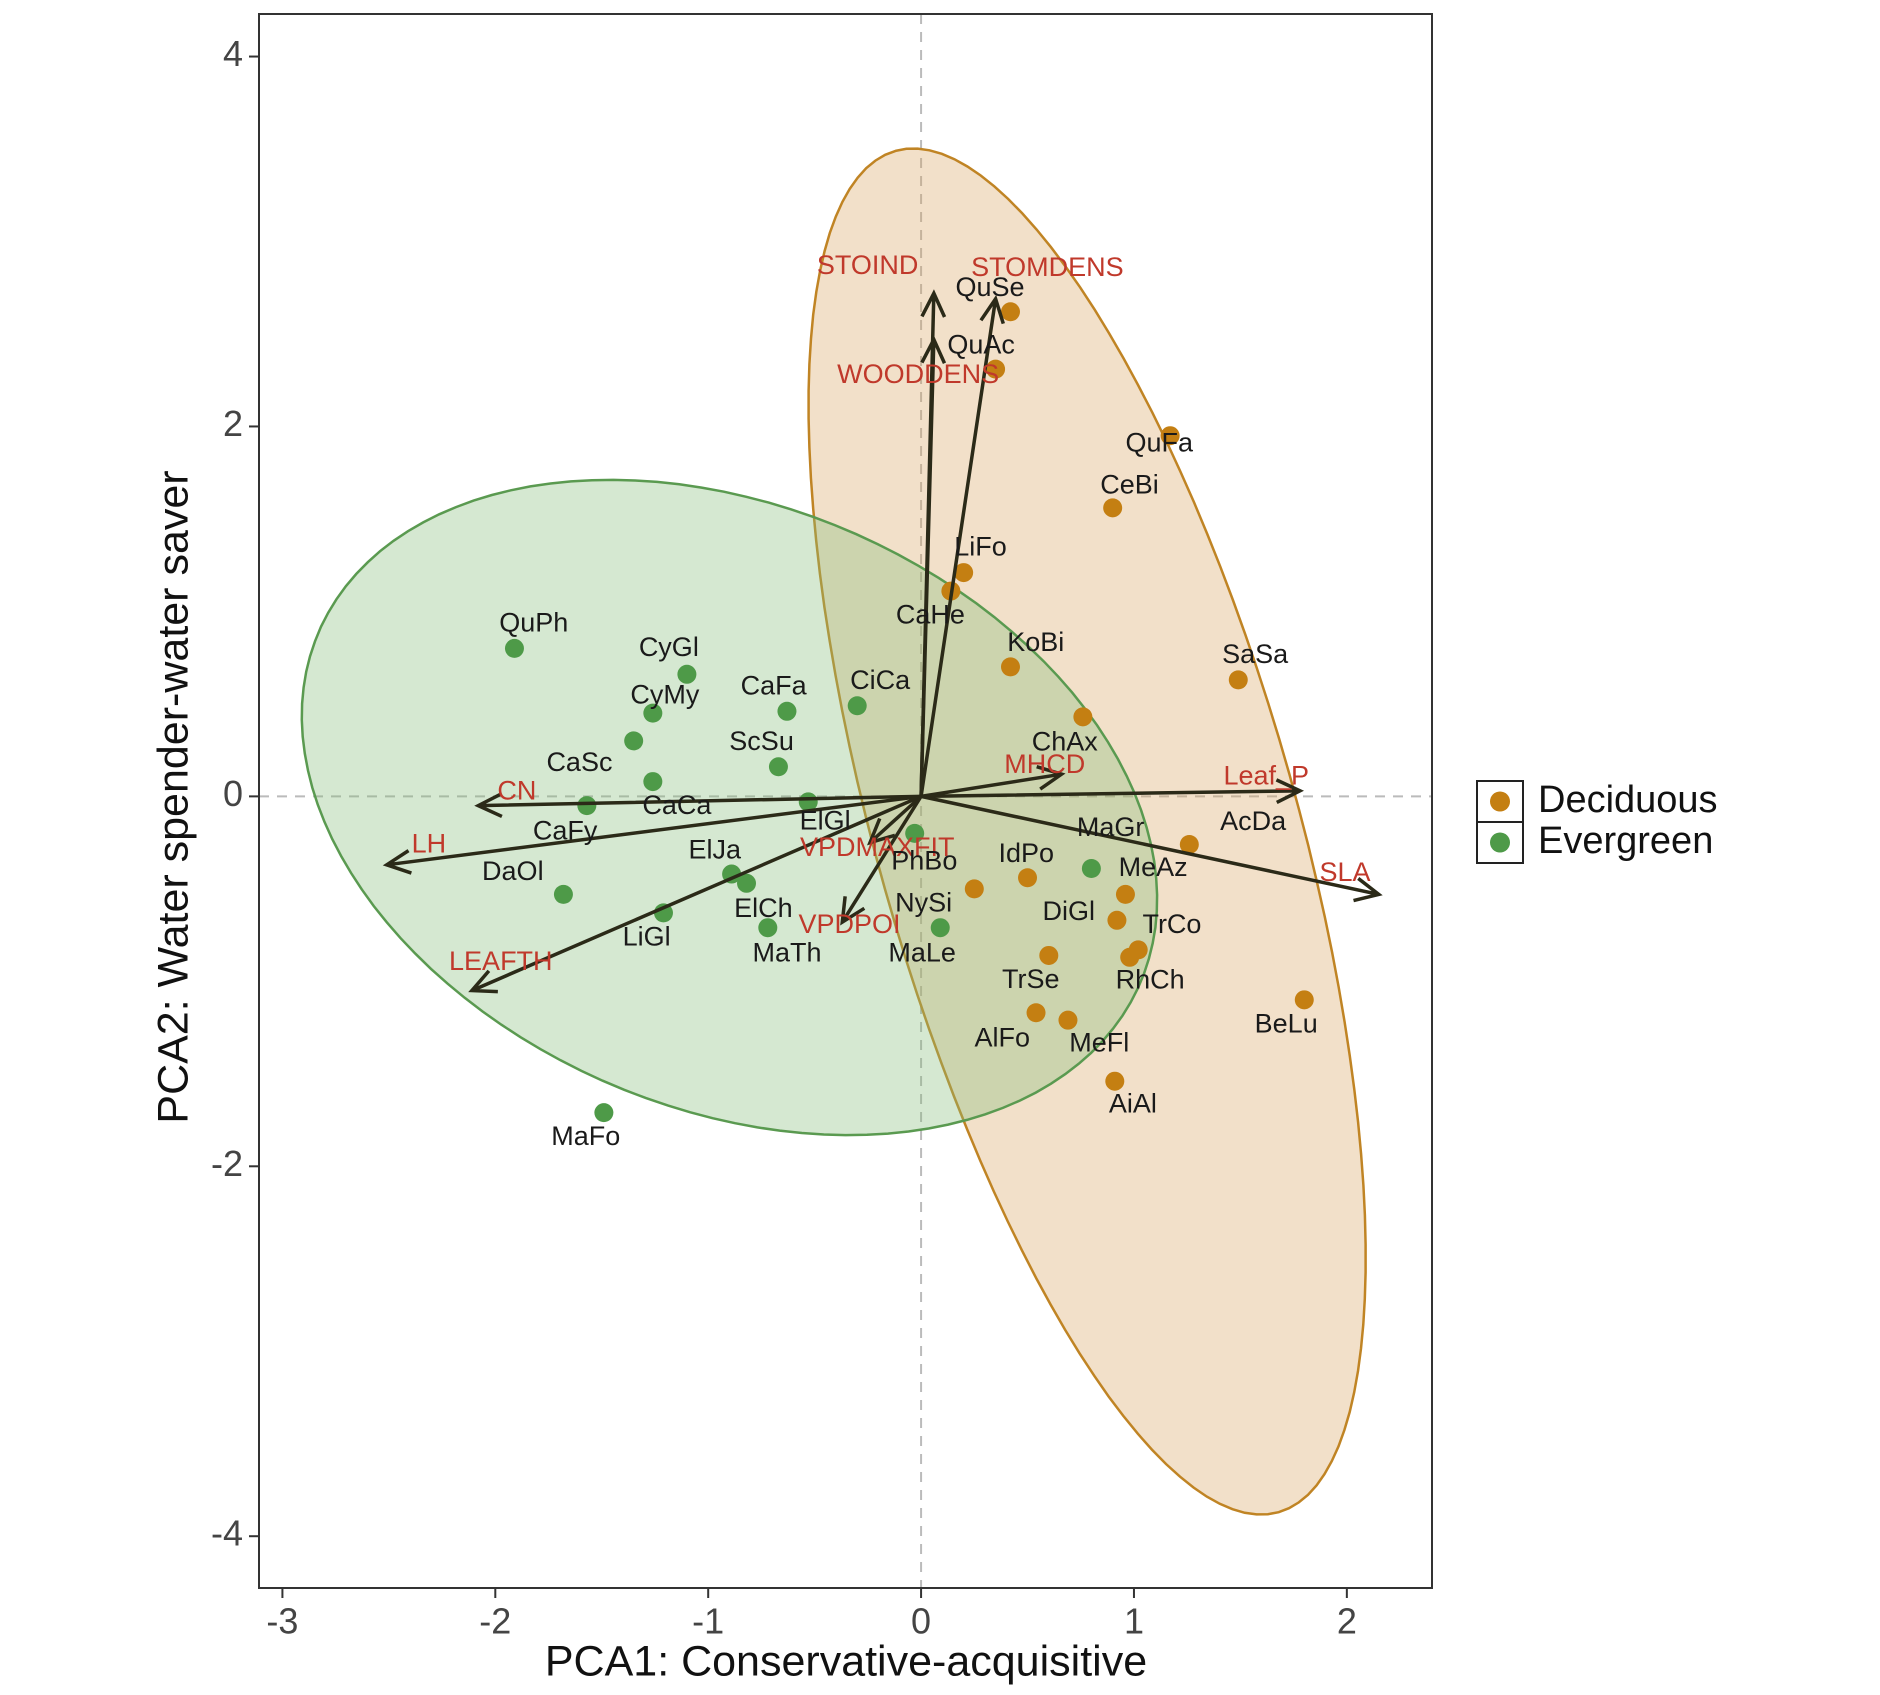  What do you see at coordinates (825, 821) in the screenshot?
I see `point-label: ElGl` at bounding box center [825, 821].